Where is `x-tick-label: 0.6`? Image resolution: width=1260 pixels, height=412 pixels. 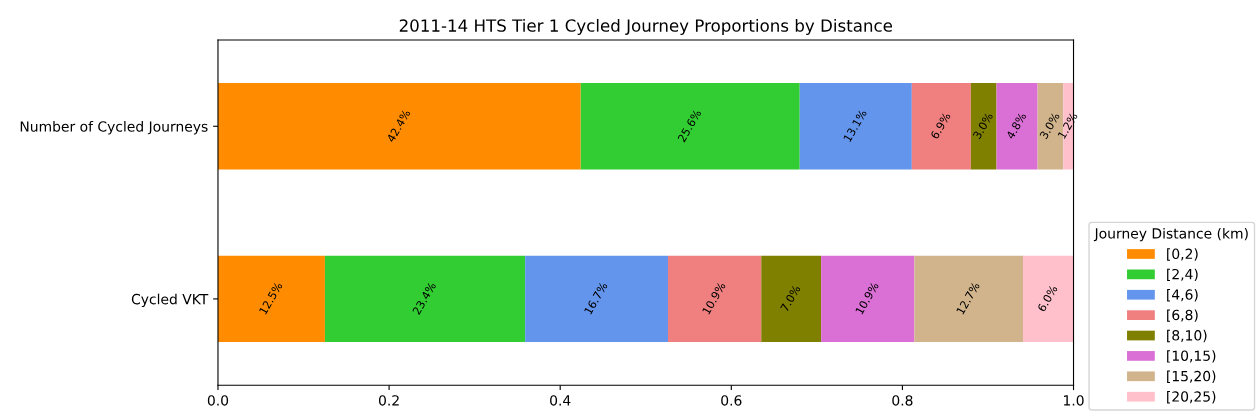
x-tick-label: 0.6 is located at coordinates (731, 400).